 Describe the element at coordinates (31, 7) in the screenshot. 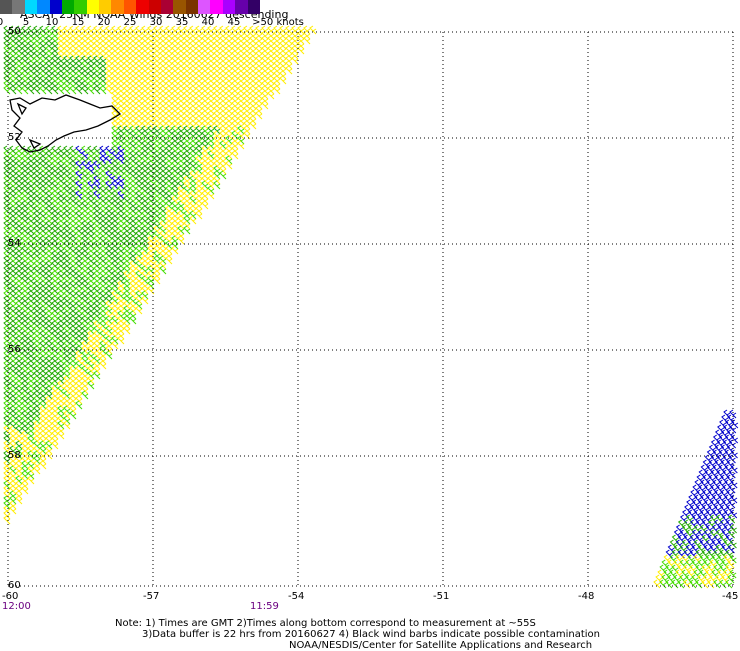

I see `legend-swatch` at that location.